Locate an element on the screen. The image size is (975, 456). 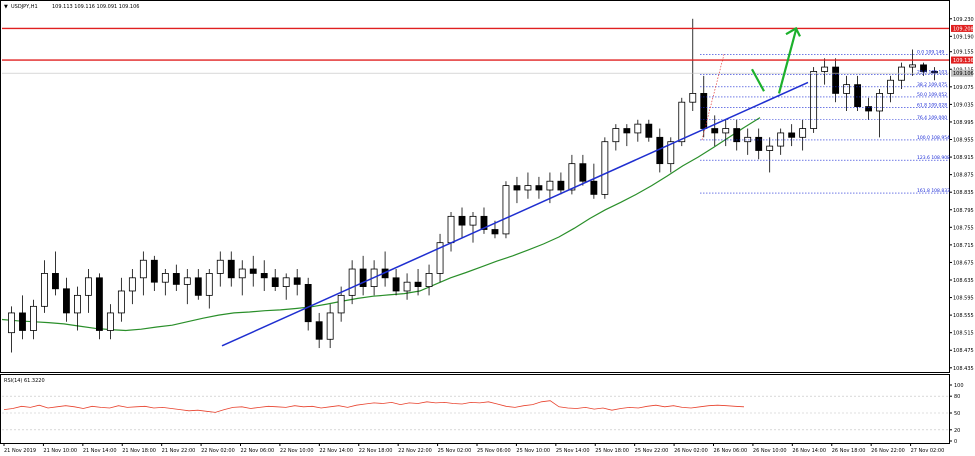
y-tick-label: 108.595 is located at coordinates (963, 299).